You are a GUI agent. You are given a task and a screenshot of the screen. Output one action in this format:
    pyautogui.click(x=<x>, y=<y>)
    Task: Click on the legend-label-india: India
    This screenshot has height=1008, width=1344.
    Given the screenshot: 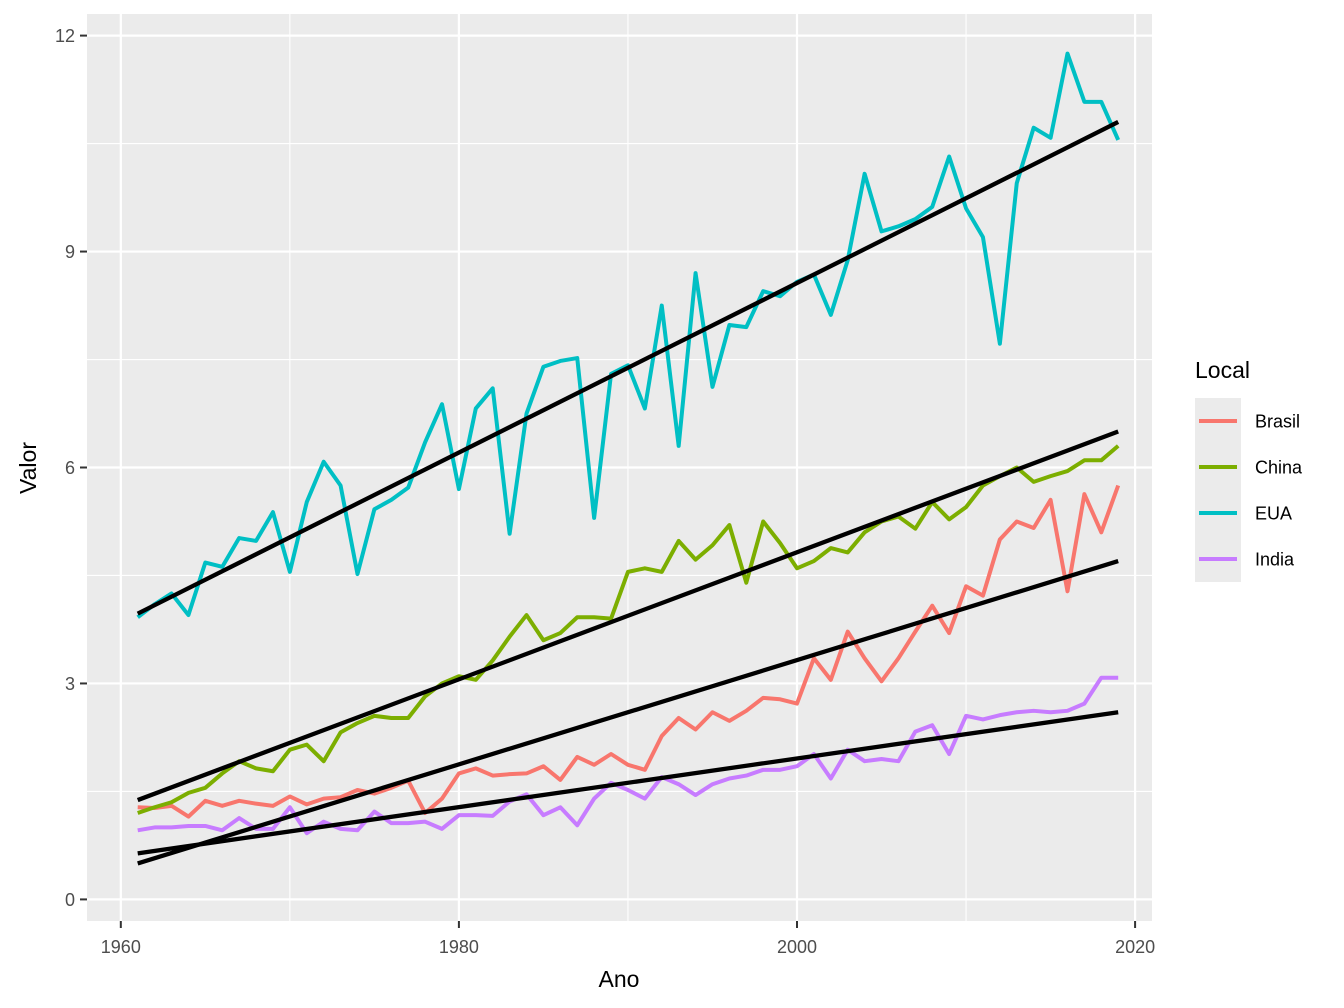 What is the action you would take?
    pyautogui.click(x=1275, y=560)
    